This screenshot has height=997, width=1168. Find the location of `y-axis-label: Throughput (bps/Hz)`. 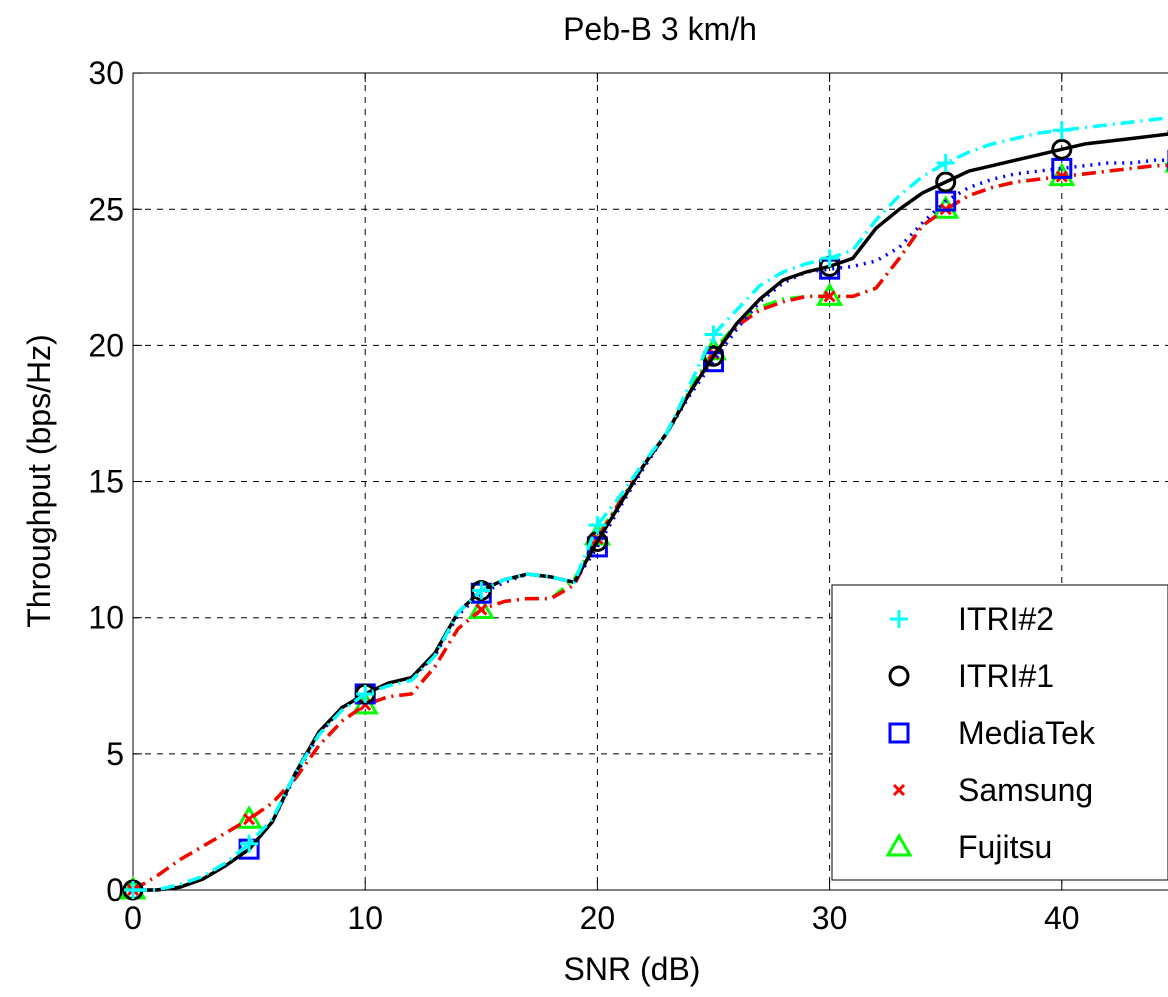

y-axis-label: Throughput (bps/Hz) is located at coordinates (39, 480).